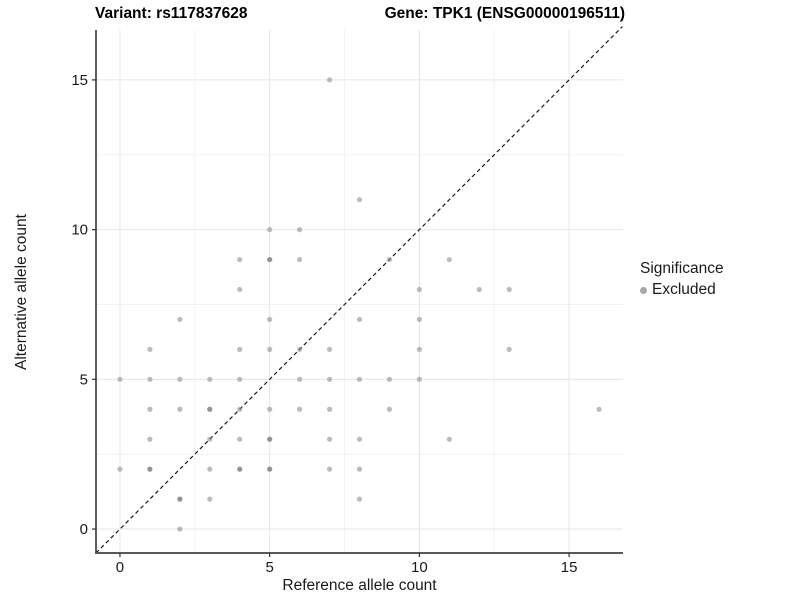  Describe the element at coordinates (684, 289) in the screenshot. I see `legend-item-label: Excluded` at that location.